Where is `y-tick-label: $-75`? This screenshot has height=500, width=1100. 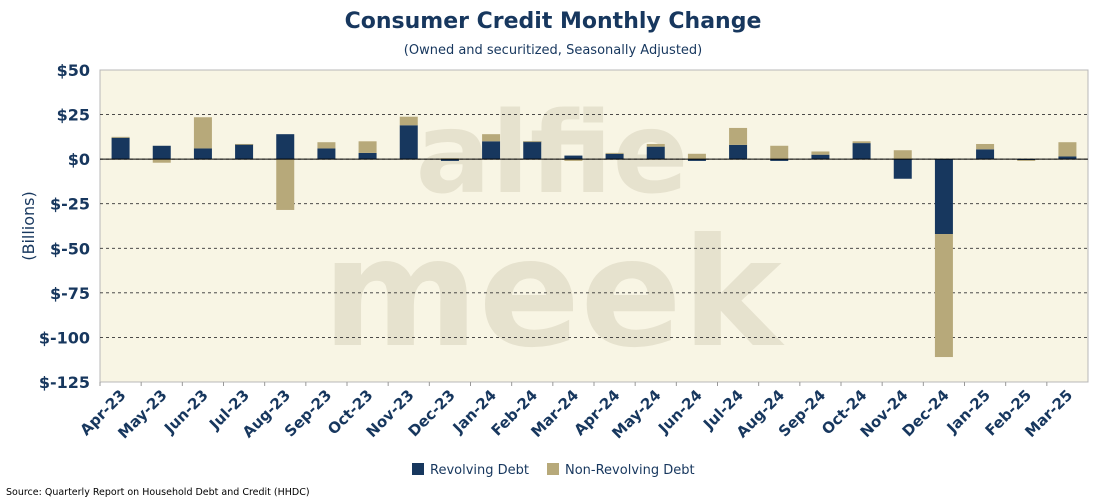
y-tick-label: $-75 is located at coordinates (70, 293).